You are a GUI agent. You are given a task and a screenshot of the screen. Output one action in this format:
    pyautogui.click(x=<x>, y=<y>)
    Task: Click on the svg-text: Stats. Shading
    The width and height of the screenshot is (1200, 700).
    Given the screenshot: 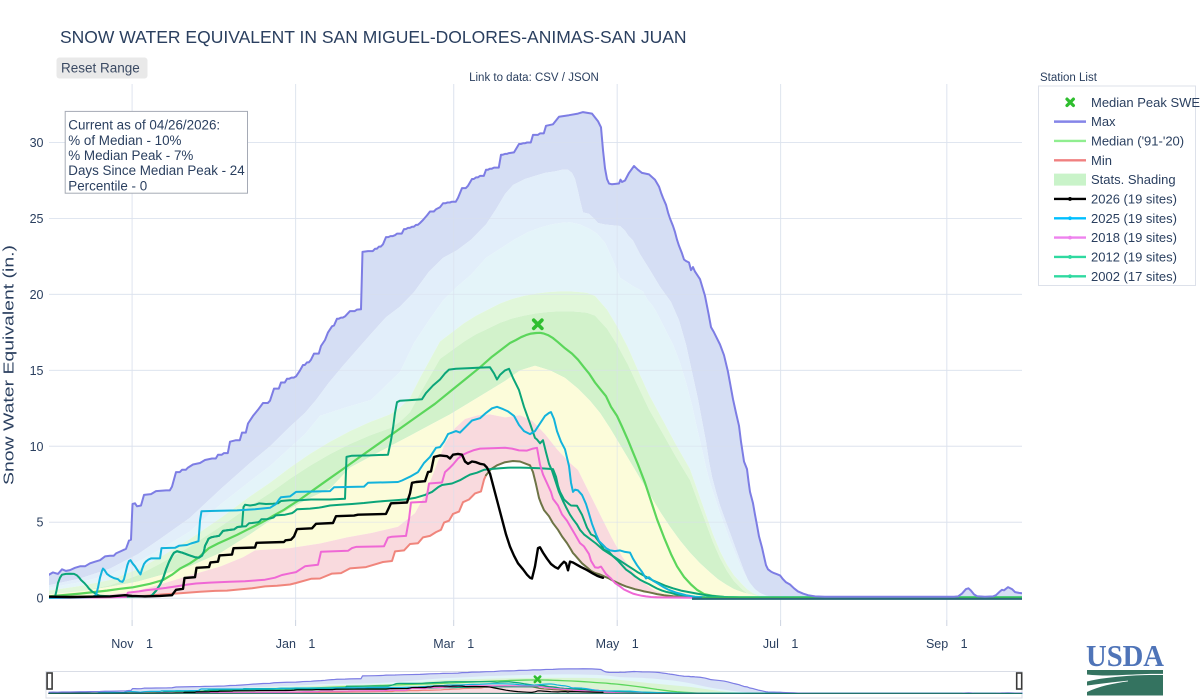 What is the action you would take?
    pyautogui.click(x=1133, y=179)
    